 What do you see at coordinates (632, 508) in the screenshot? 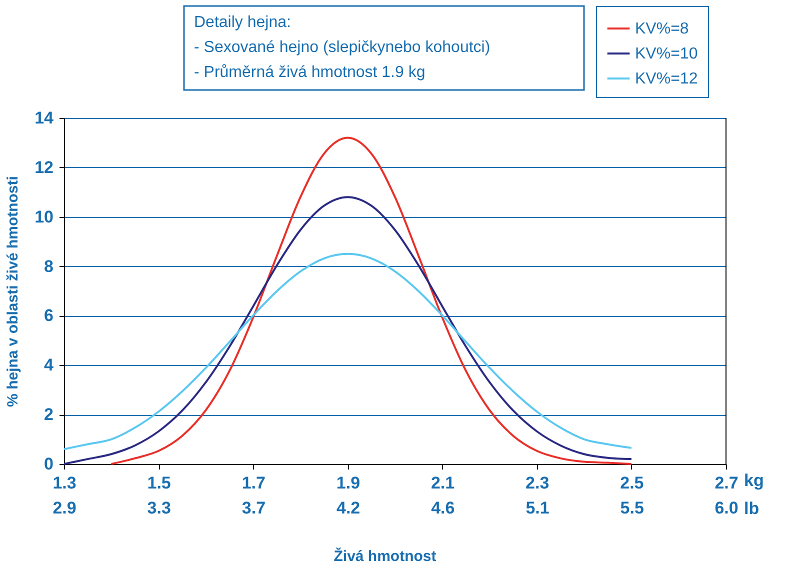
I see `x2-tick-label: 5.5` at bounding box center [632, 508].